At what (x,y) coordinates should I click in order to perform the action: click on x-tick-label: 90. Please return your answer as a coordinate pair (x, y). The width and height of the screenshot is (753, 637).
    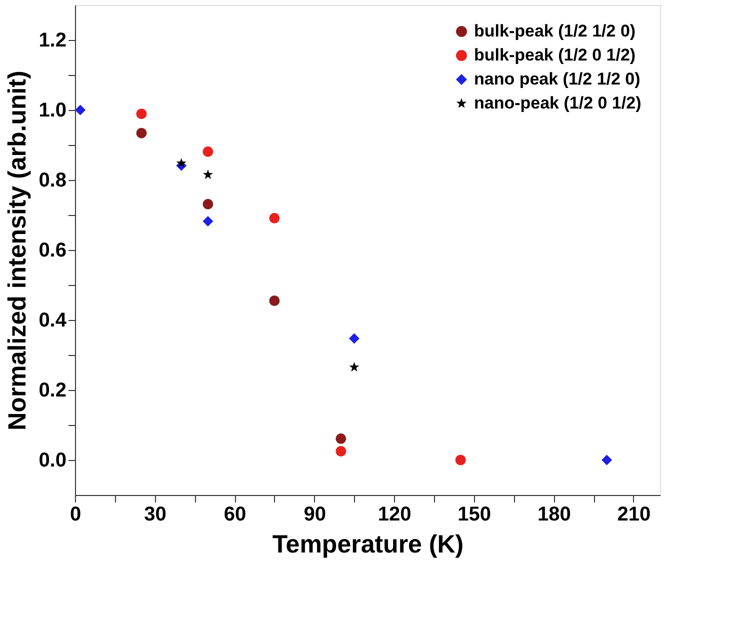
    Looking at the image, I should click on (315, 515).